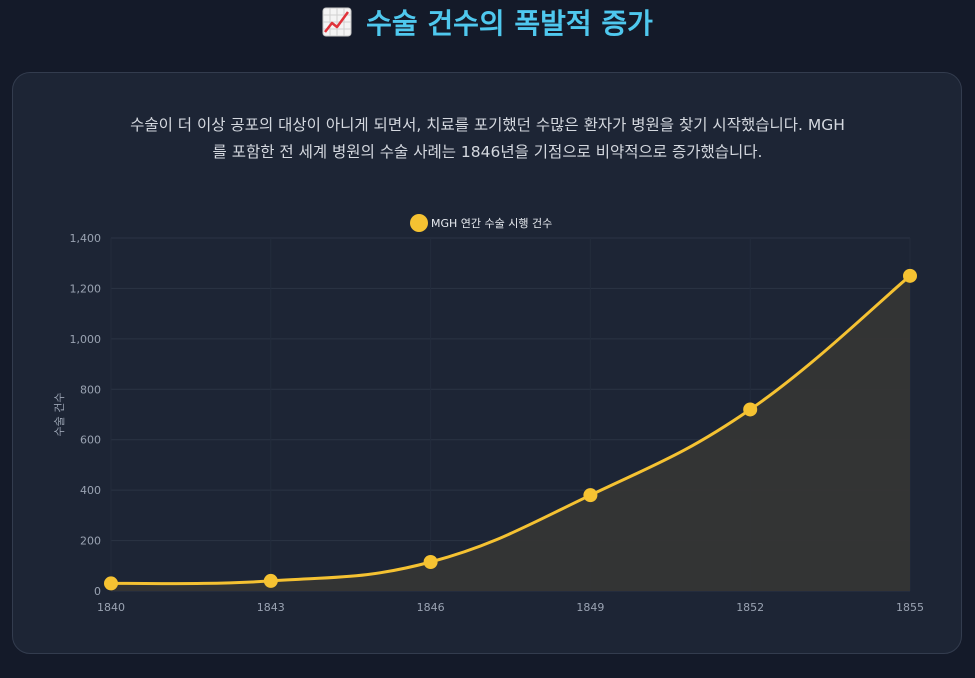  I want to click on y-tick-label: 1,200, so click(86, 288).